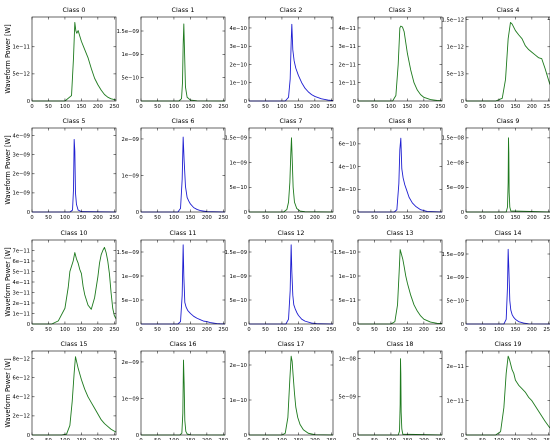  I want to click on y-tick-label: 4e−11, so click(347, 29).